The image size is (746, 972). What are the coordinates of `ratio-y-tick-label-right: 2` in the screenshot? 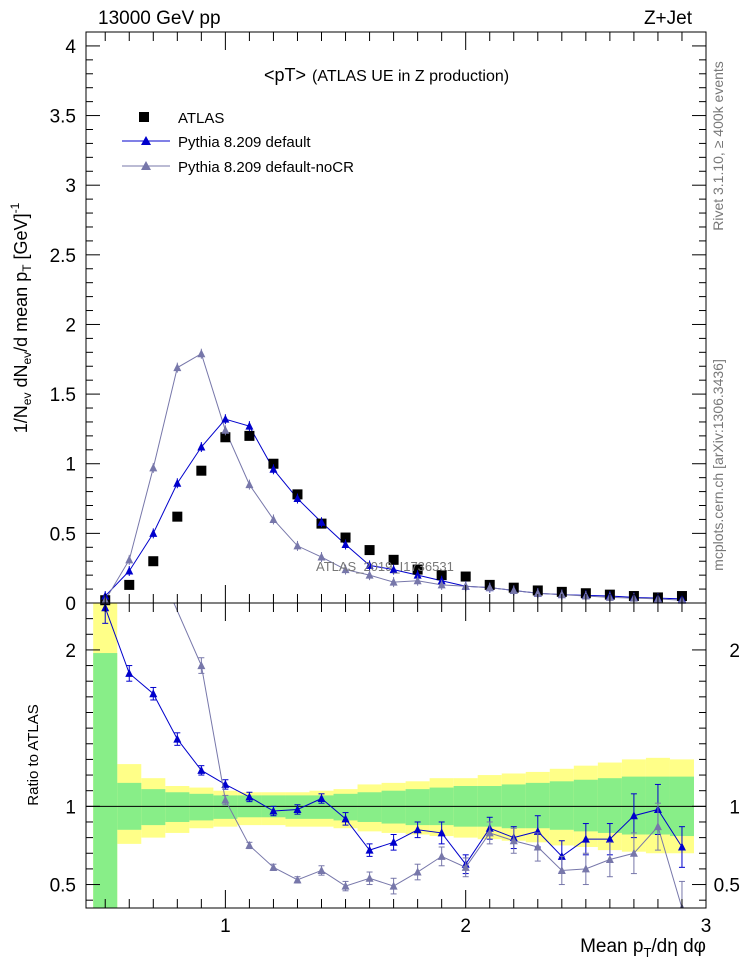 It's located at (734, 651).